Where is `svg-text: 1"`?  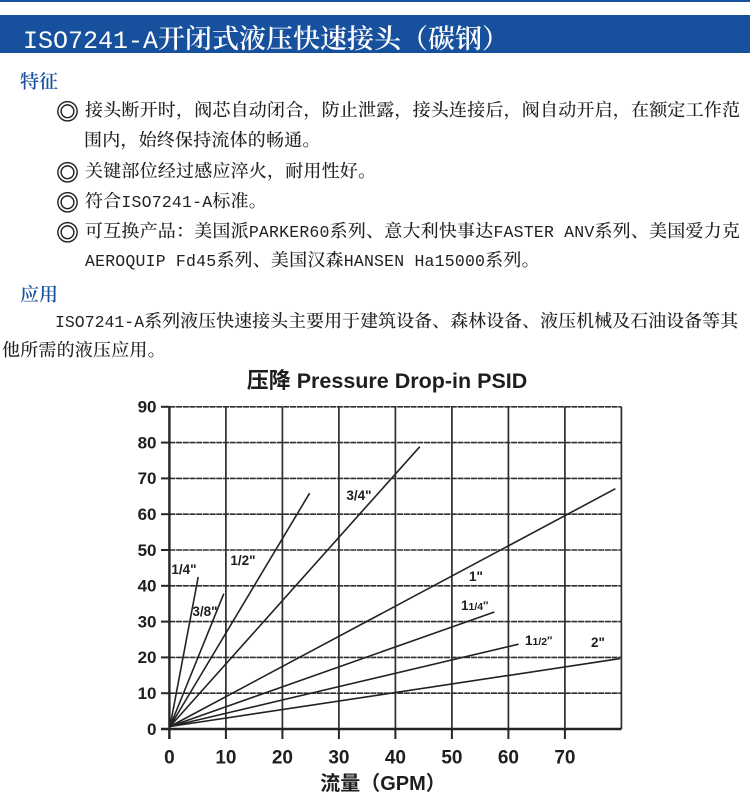 svg-text: 1" is located at coordinates (476, 576).